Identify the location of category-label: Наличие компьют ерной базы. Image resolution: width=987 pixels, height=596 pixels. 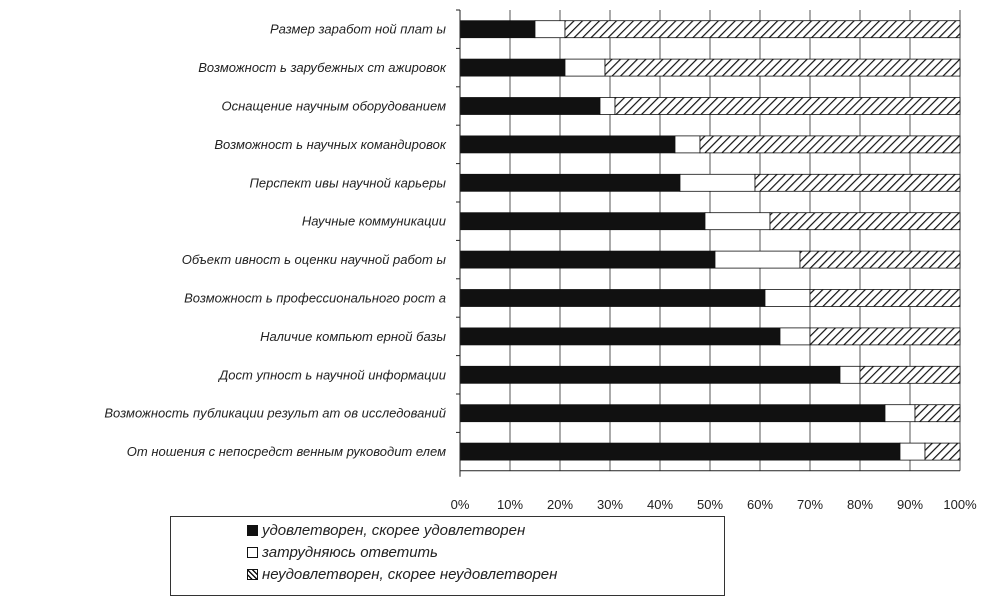
(353, 336).